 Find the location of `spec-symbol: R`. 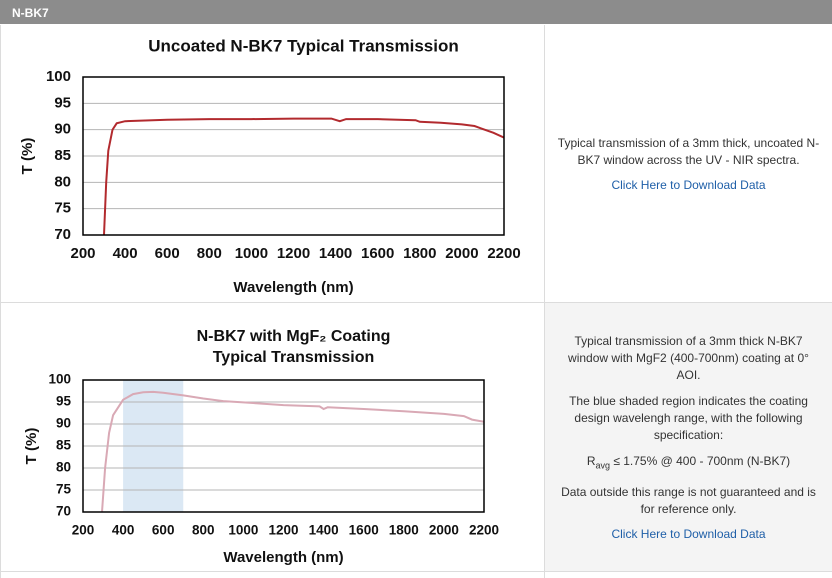

spec-symbol: R is located at coordinates (591, 461).